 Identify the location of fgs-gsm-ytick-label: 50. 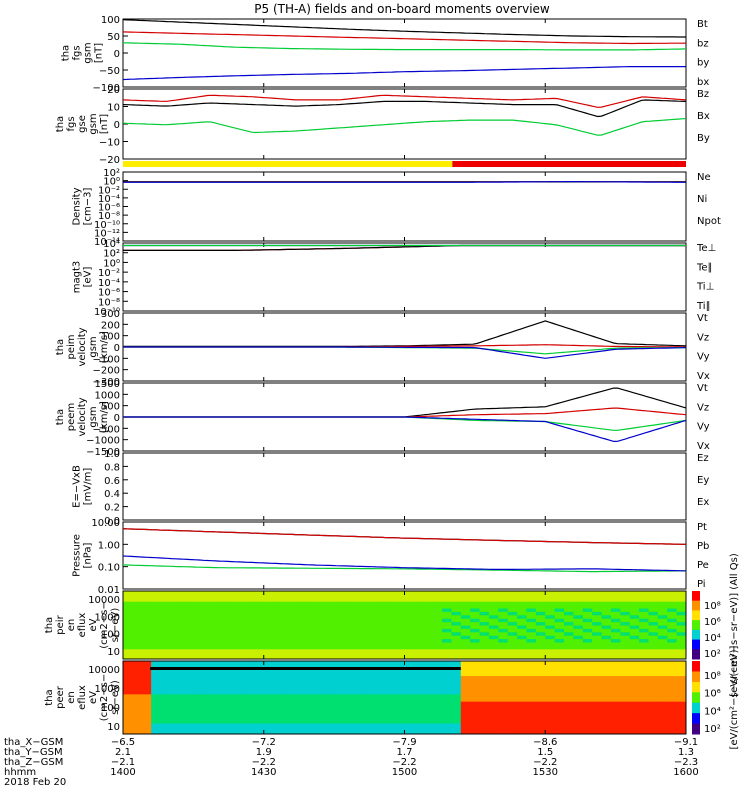
(113, 37).